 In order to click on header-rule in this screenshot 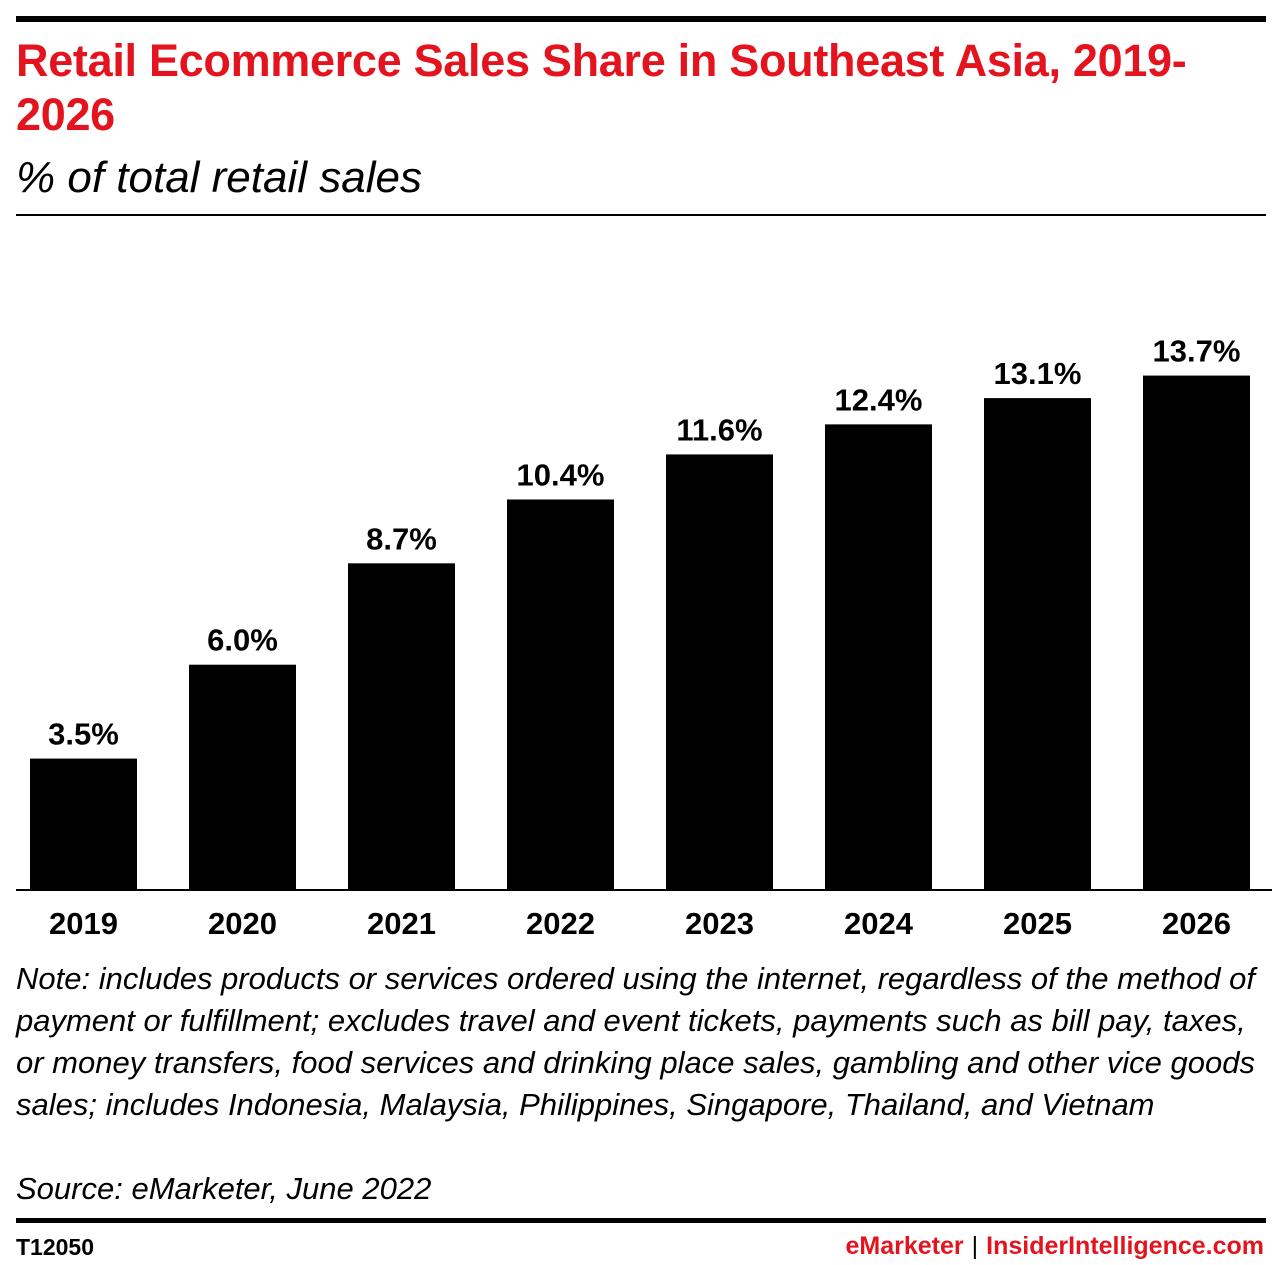, I will do `click(641, 215)`.